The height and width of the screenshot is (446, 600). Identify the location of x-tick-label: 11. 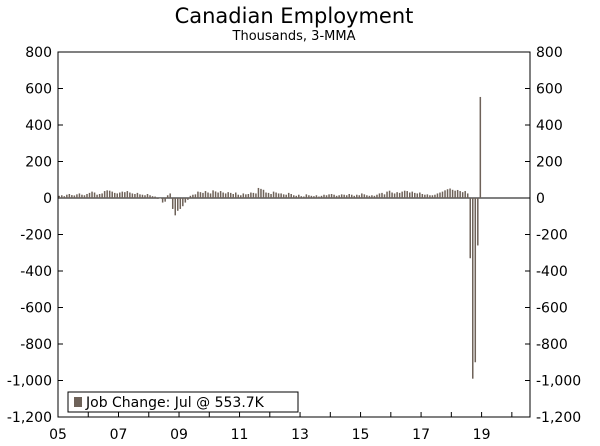
(240, 435).